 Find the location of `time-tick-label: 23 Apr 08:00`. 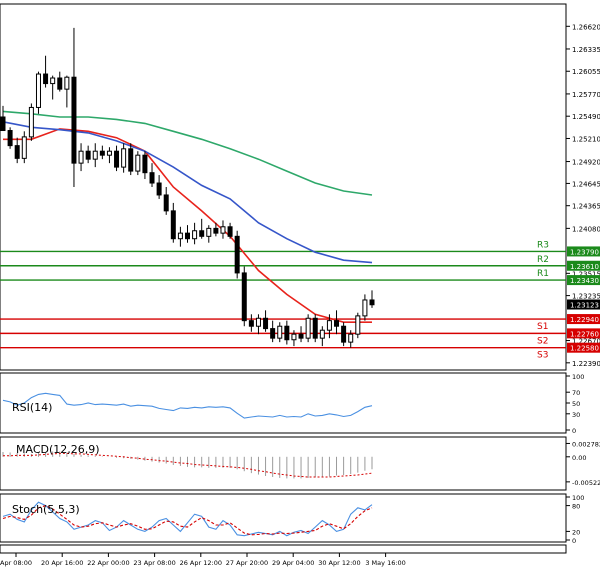

time-tick-label: 23 Apr 08:00 is located at coordinates (154, 563).